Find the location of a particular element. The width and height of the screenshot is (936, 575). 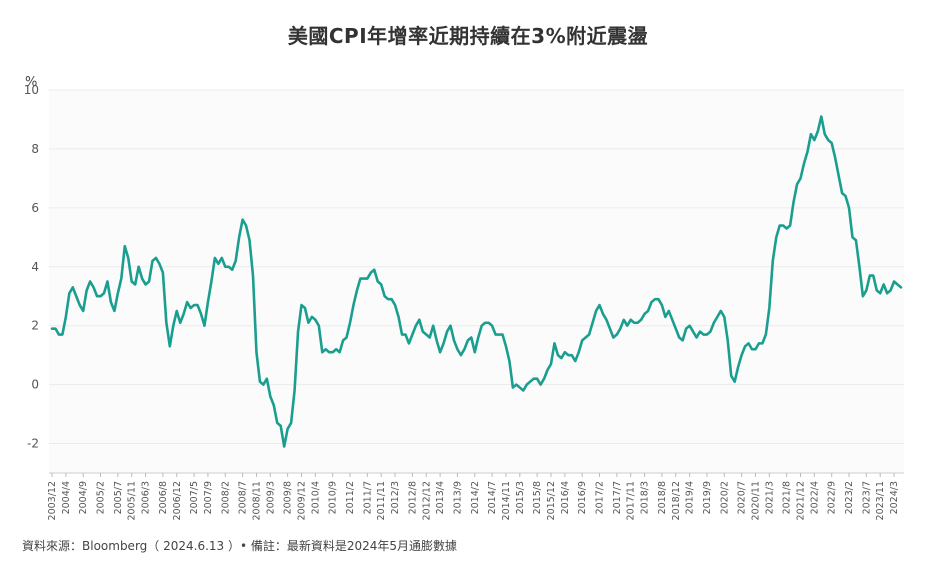

x-tick-label: 2003/12 is located at coordinates (52, 500).